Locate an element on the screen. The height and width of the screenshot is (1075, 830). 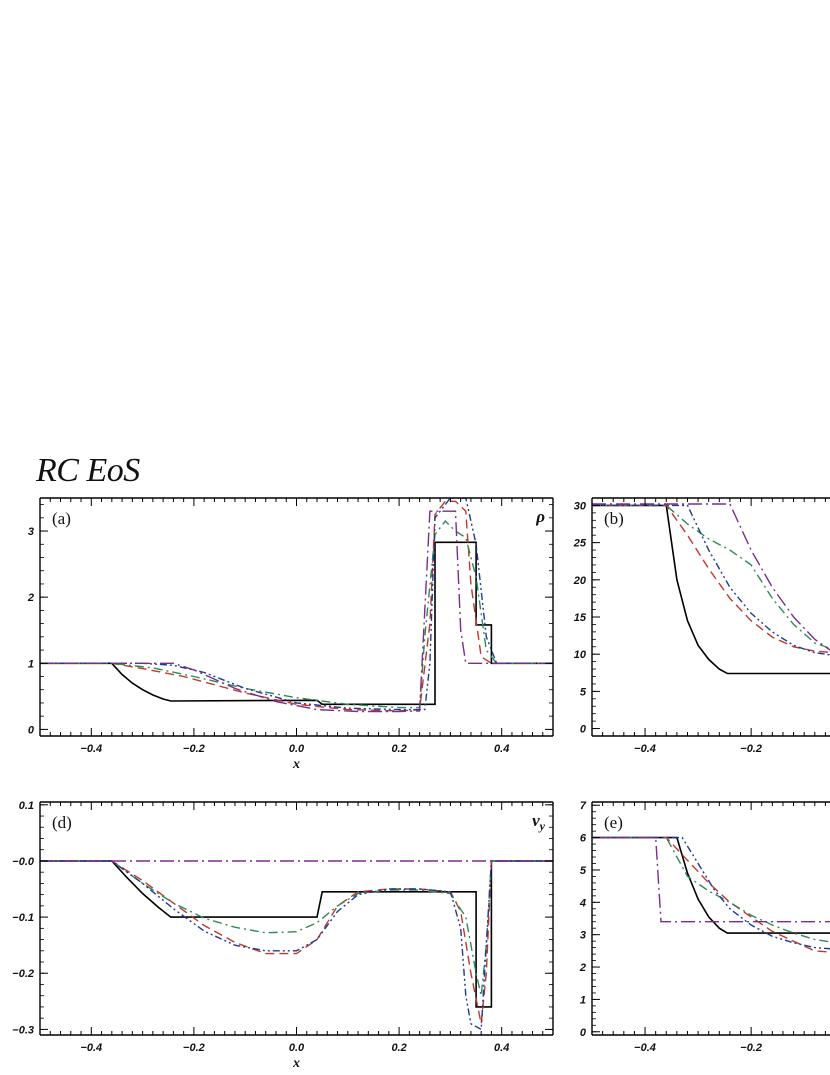
chart-panel: −0.4 −0.2 0 1 2 3 4 5 6 7 (e) is located at coordinates (704, 927).